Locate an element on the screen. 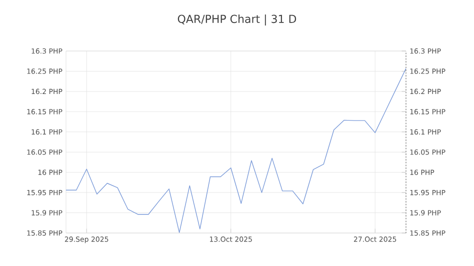  chart-title: QAR/PHP Chart | 31 D is located at coordinates (237, 20).